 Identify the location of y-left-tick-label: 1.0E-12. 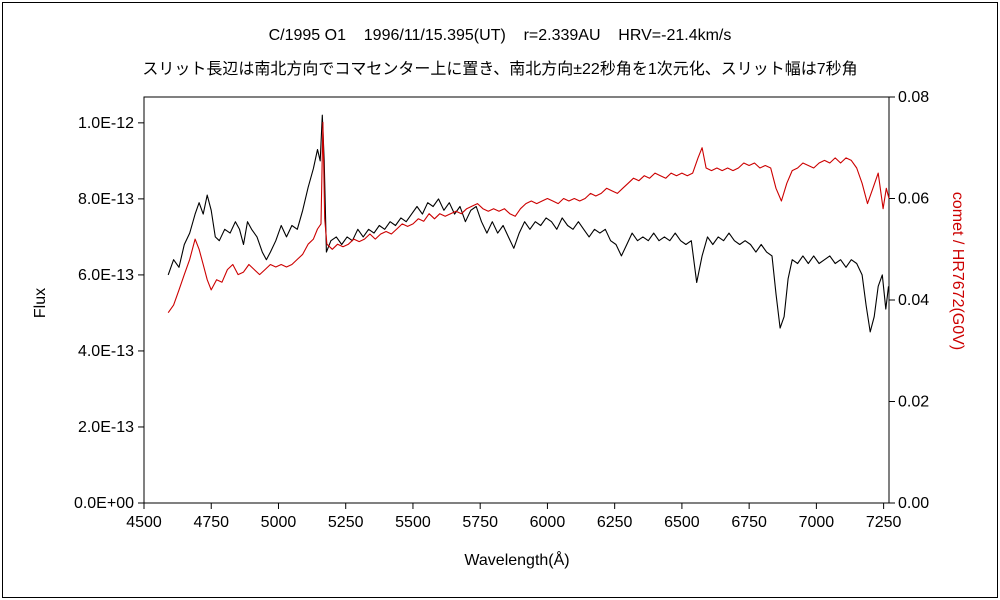
(106, 123).